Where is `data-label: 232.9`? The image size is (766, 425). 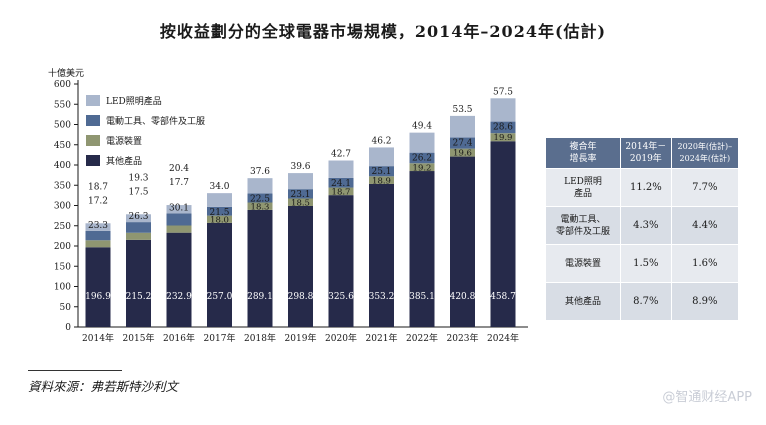 data-label: 232.9 is located at coordinates (179, 297).